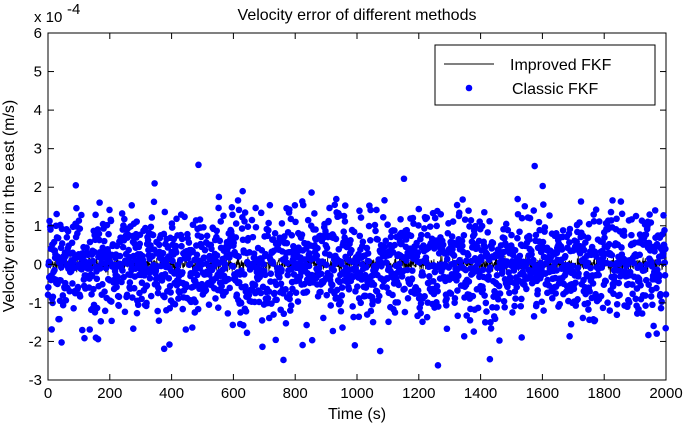  Describe the element at coordinates (9, 206) in the screenshot. I see `y-axis-label: Velocity error in the east (m/s)` at that location.